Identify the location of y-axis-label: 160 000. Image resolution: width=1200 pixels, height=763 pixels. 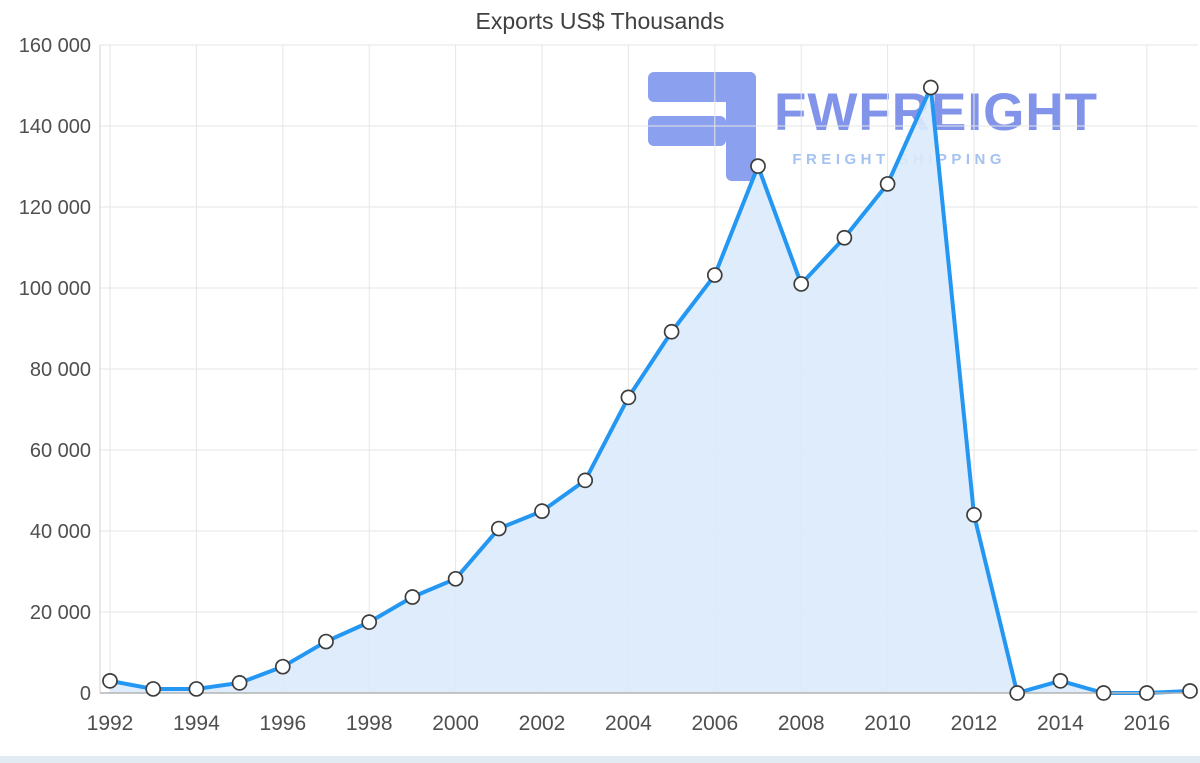
(55, 46).